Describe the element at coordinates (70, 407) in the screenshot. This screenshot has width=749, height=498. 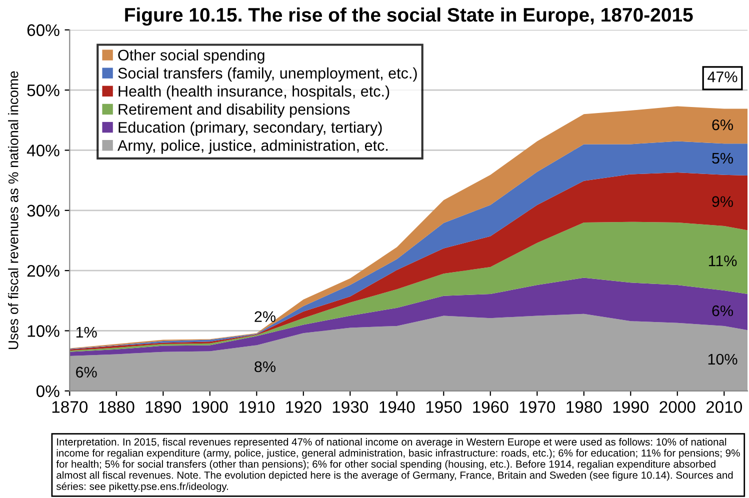
I see `x-tick-label: 1870` at that location.